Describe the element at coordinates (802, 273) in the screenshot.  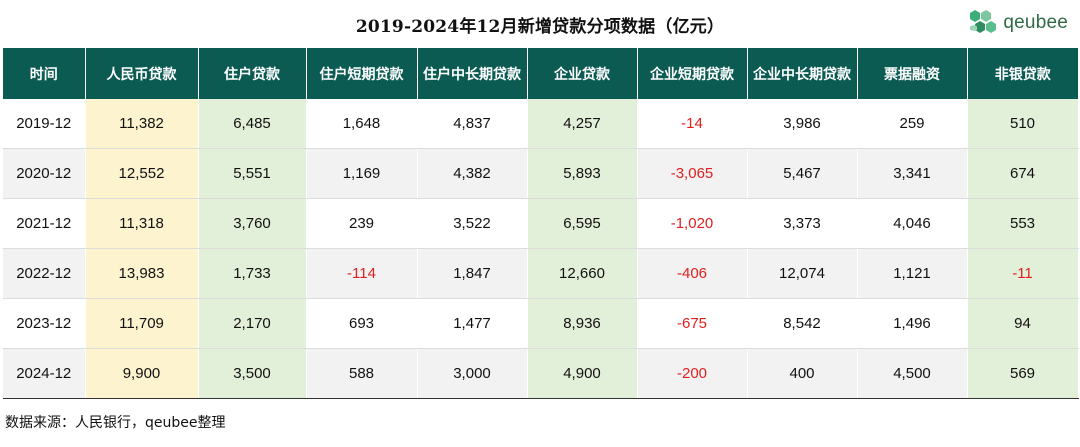
I see `cell-corporate-long-term: 12,074` at that location.